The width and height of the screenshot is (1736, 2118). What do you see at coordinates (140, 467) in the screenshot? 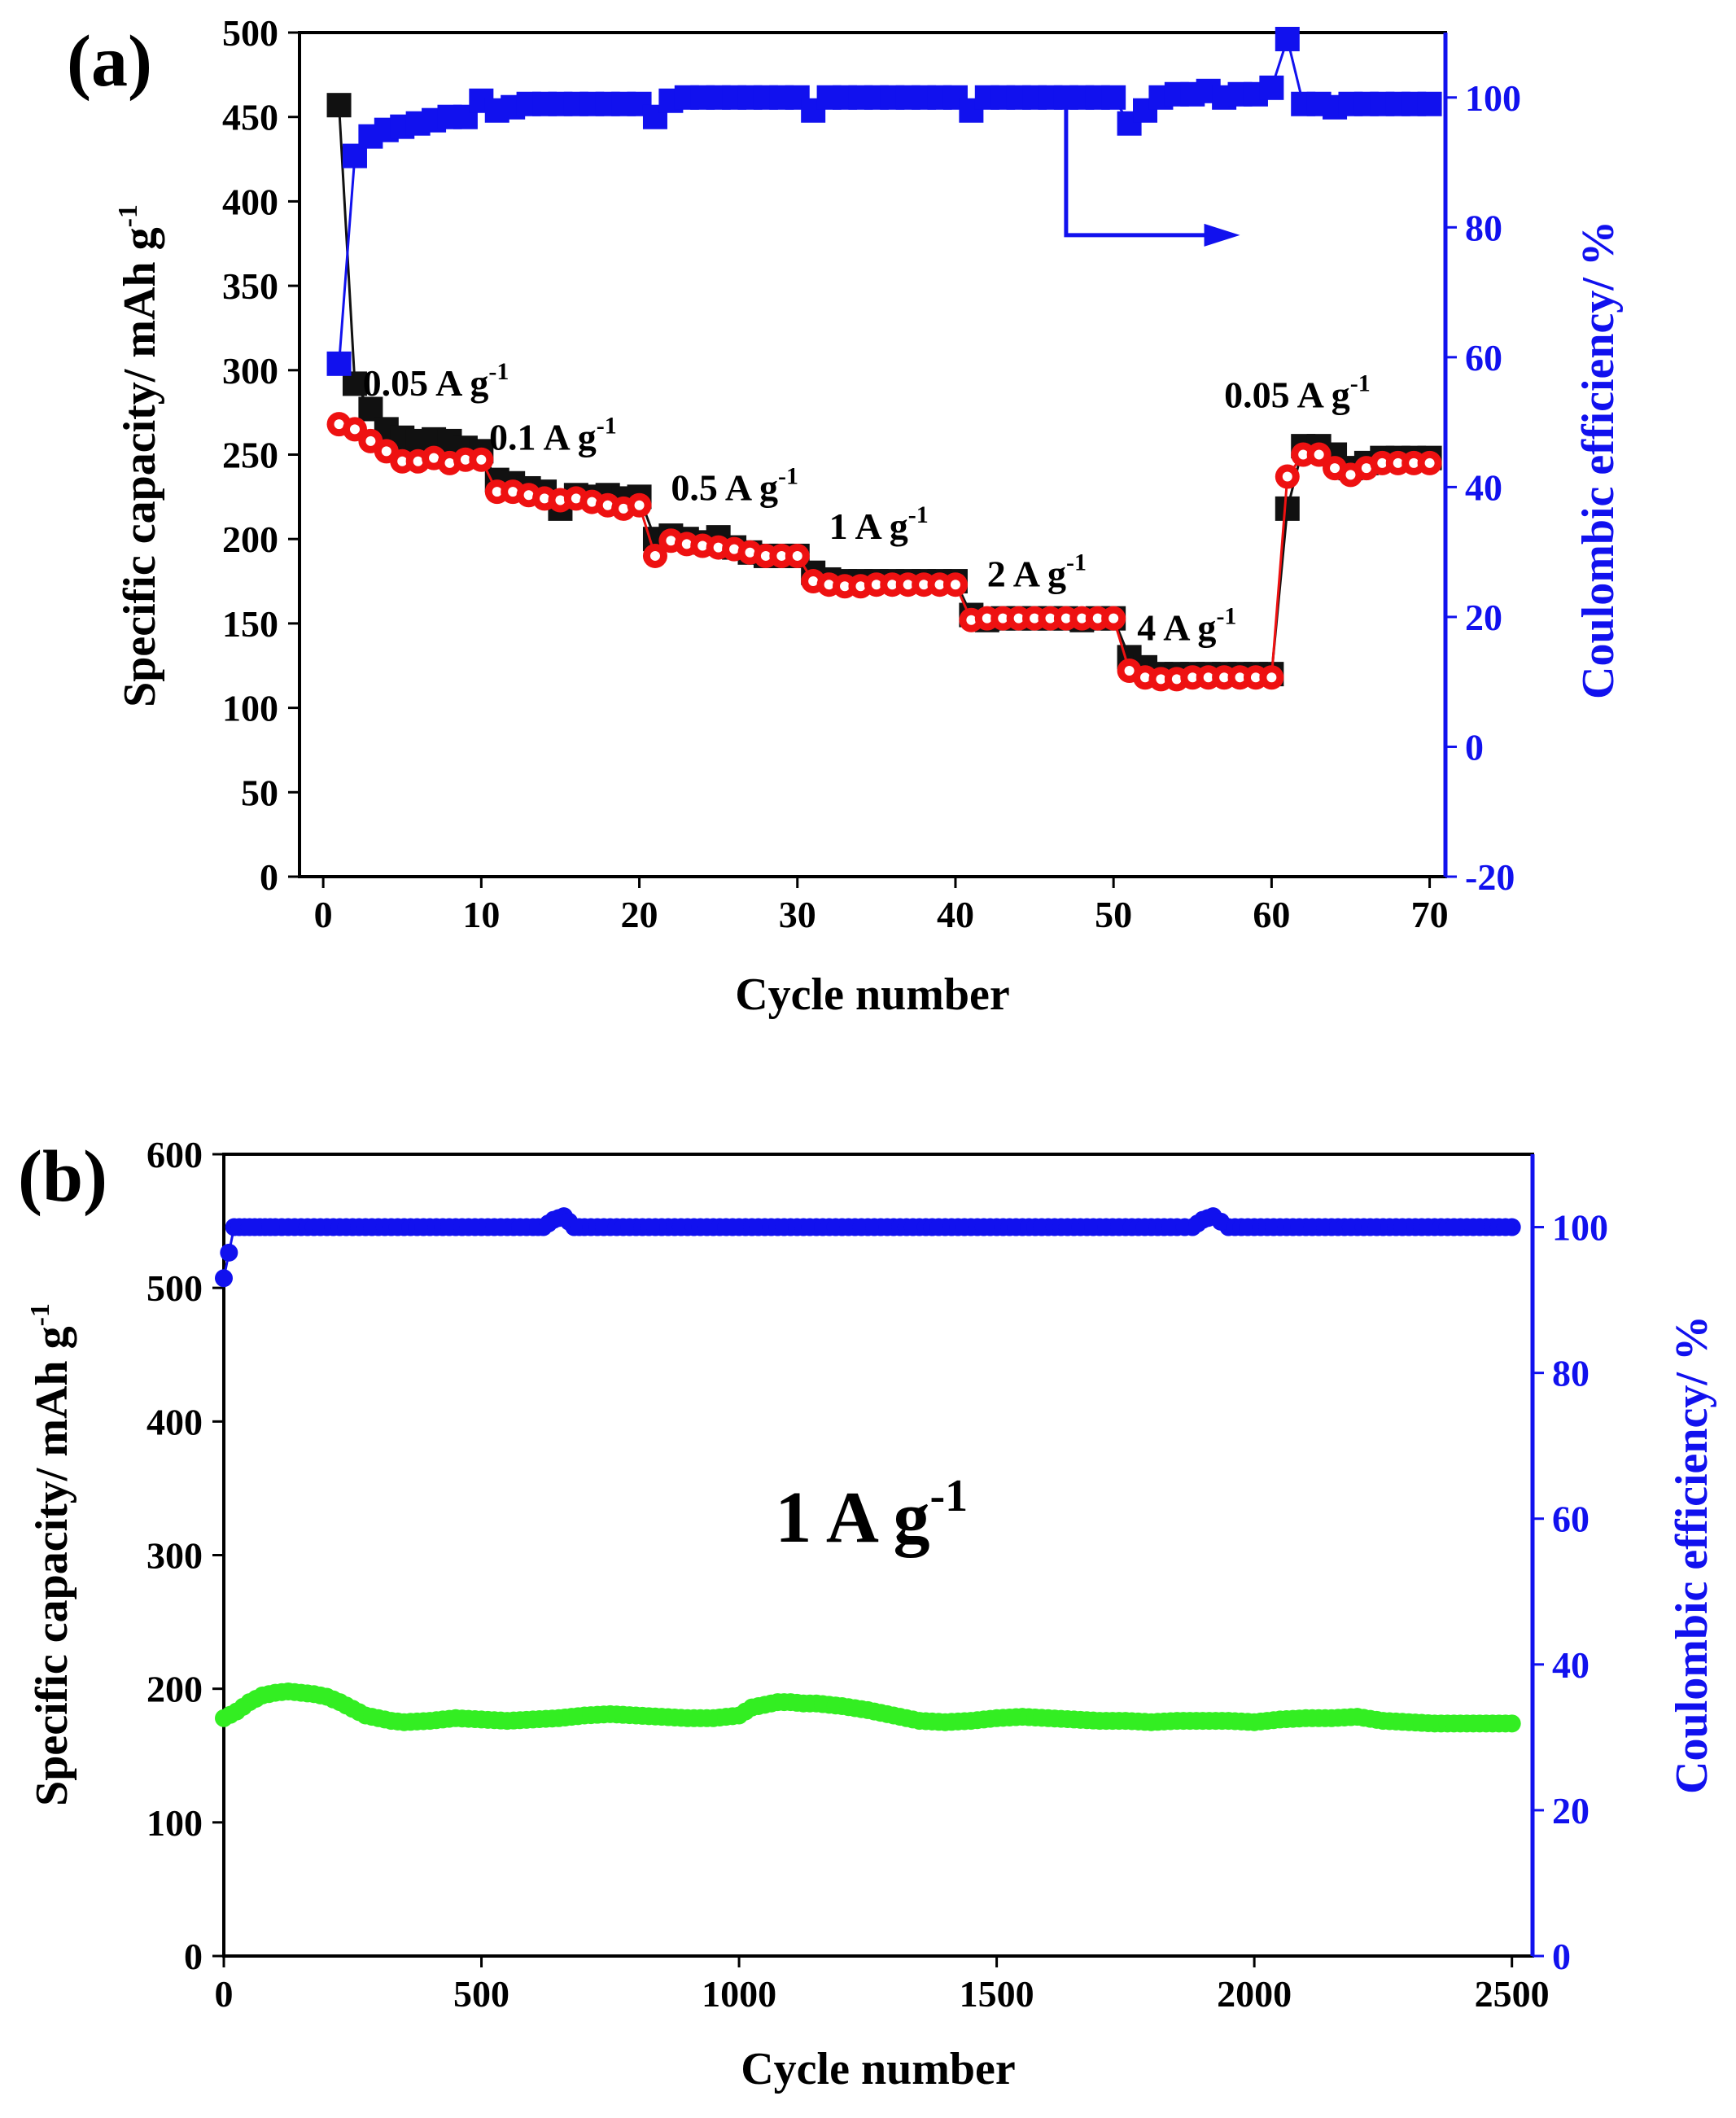
I see `y-axis-title-a-base: Specific capacity/ mAh g` at bounding box center [140, 467].